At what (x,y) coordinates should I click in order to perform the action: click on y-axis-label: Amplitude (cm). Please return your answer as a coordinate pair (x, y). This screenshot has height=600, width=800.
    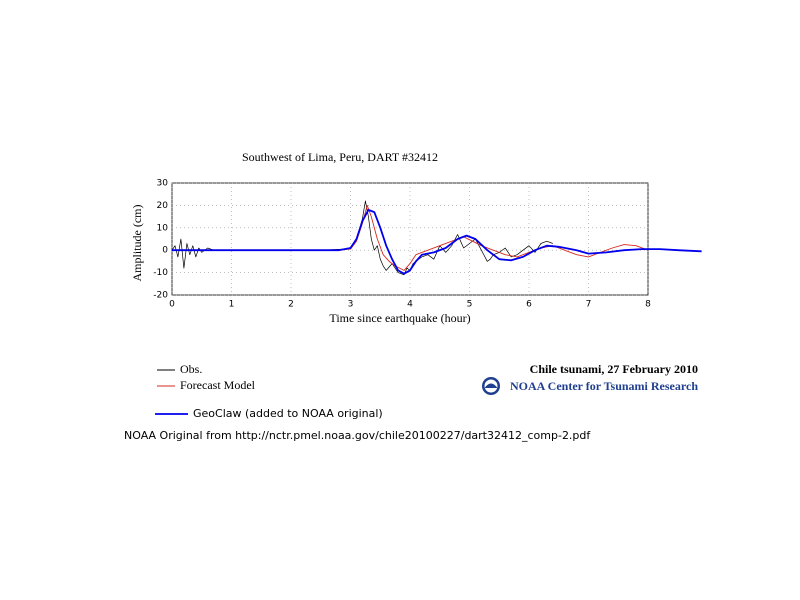
    Looking at the image, I should click on (137, 243).